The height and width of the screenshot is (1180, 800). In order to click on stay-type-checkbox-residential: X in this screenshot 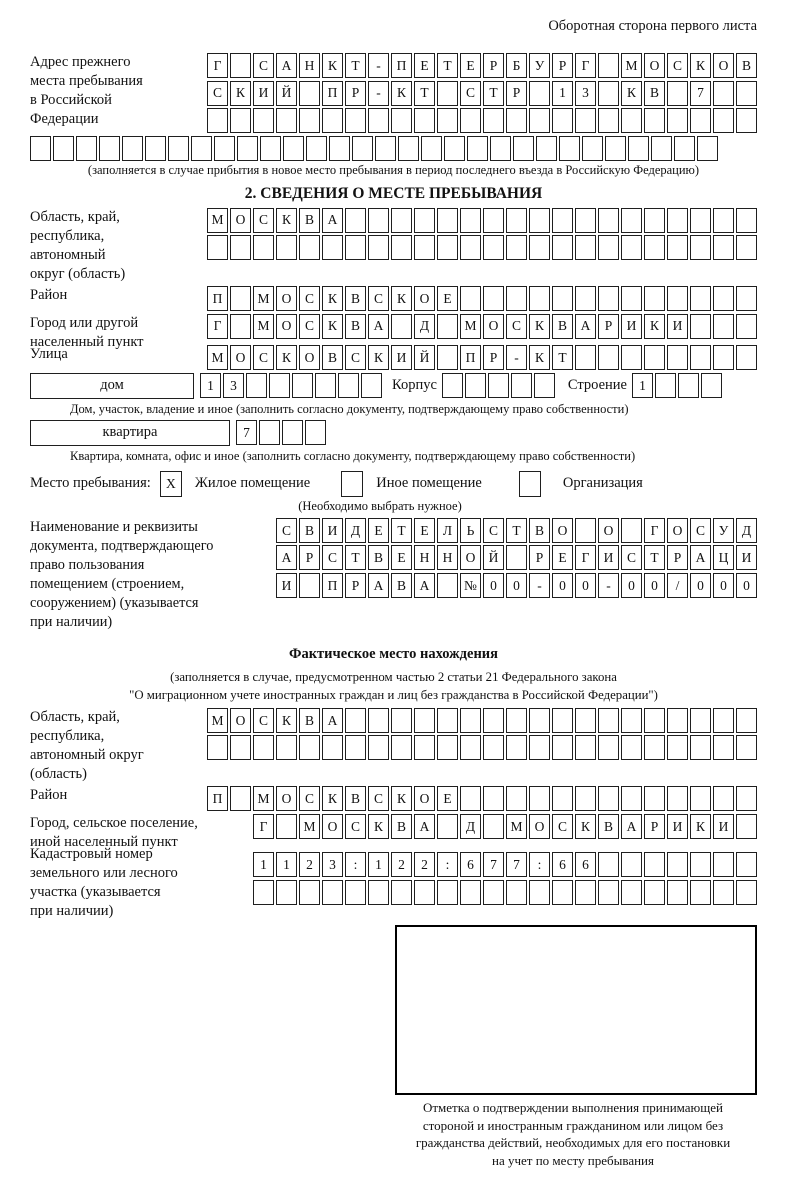, I will do `click(170, 483)`.